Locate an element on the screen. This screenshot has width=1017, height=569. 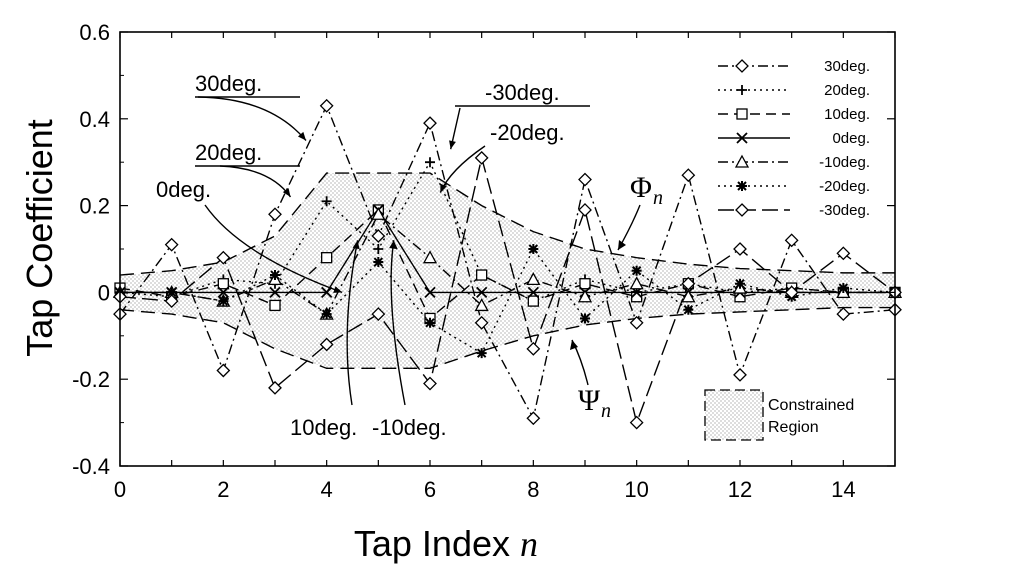
legend-entry-4: -10deg. is located at coordinates (794, 162).